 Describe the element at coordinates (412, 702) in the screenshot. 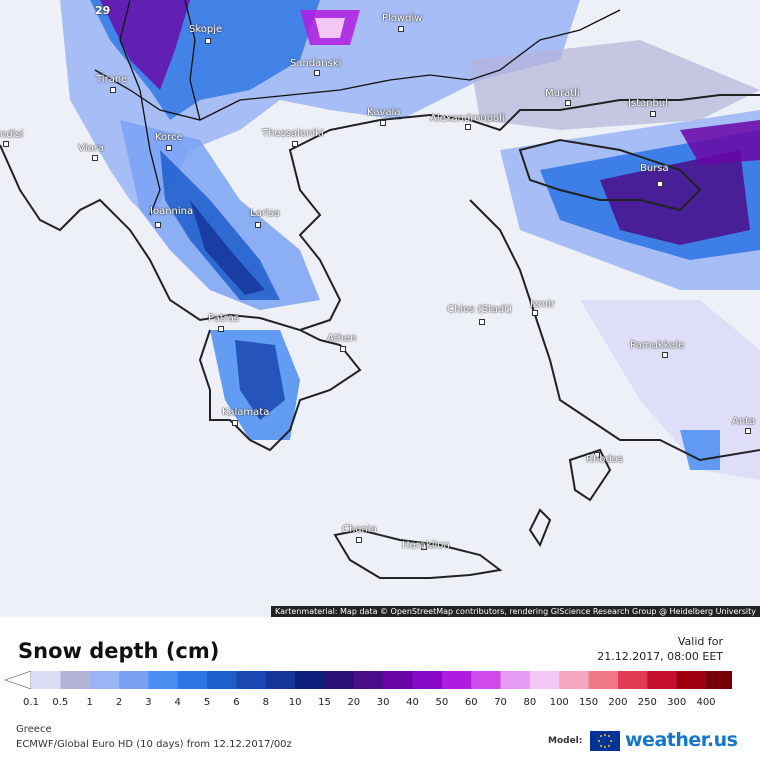

I see `scale-tick-label: 40` at that location.